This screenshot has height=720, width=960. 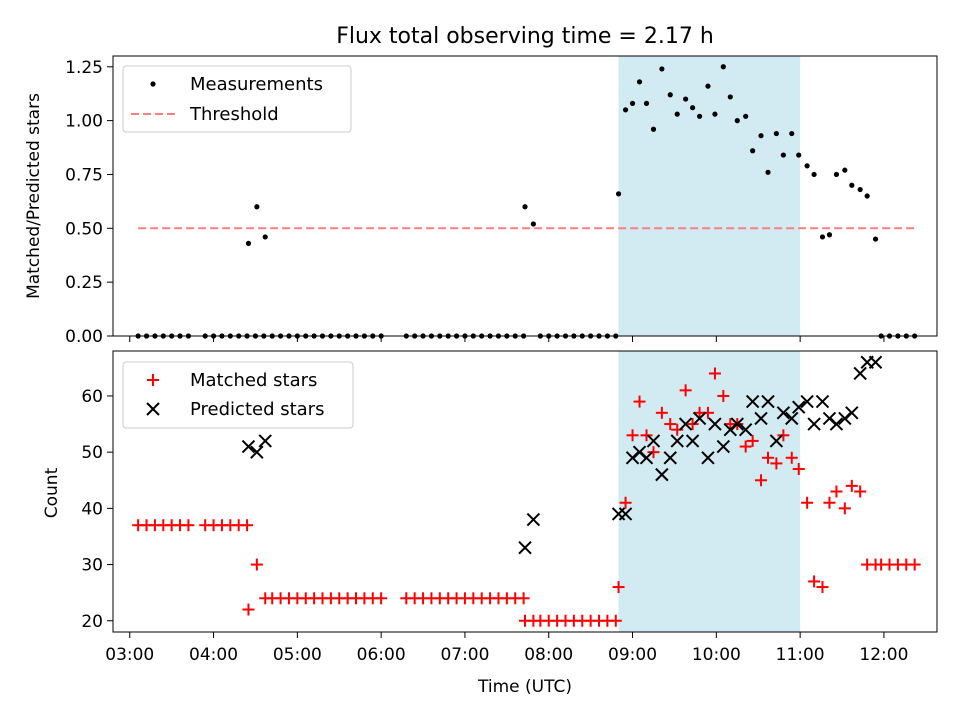 I want to click on top-highlight-span, so click(x=709, y=196).